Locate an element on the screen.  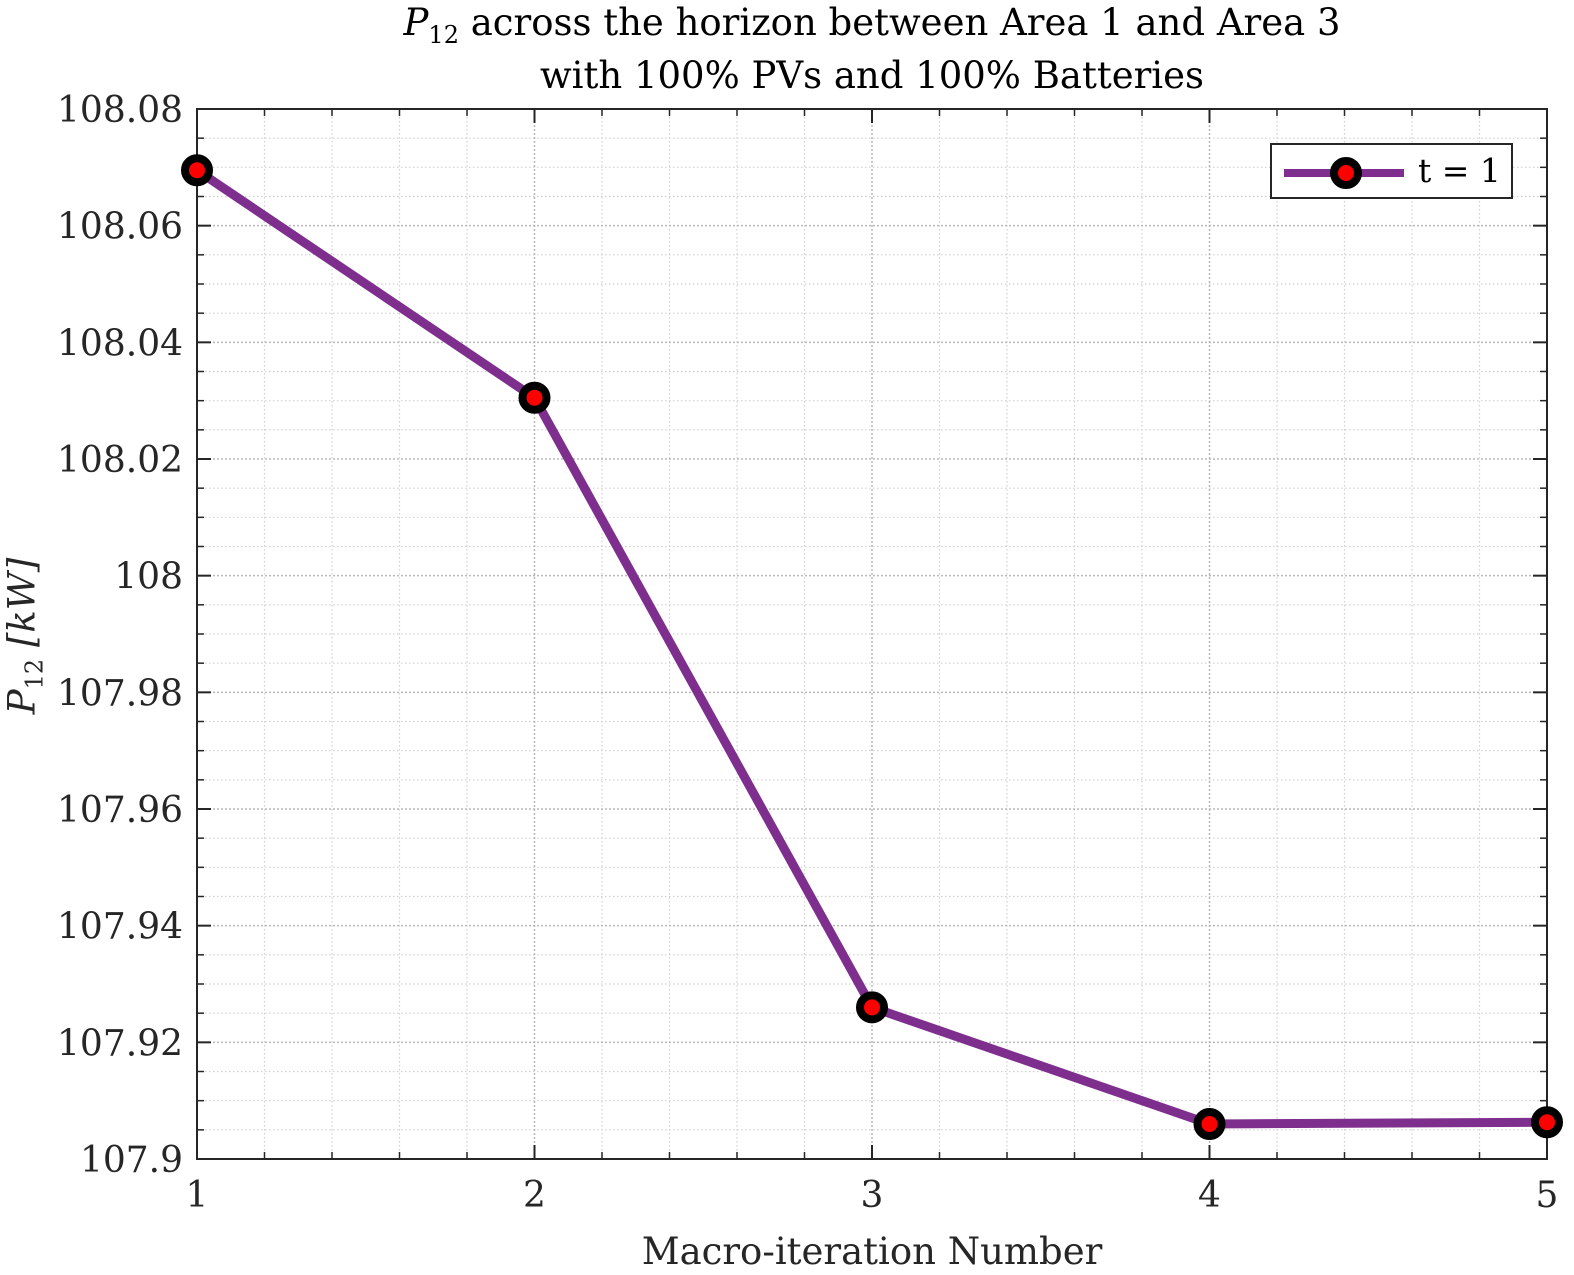
y-tick-label: 107.96 is located at coordinates (120, 810).